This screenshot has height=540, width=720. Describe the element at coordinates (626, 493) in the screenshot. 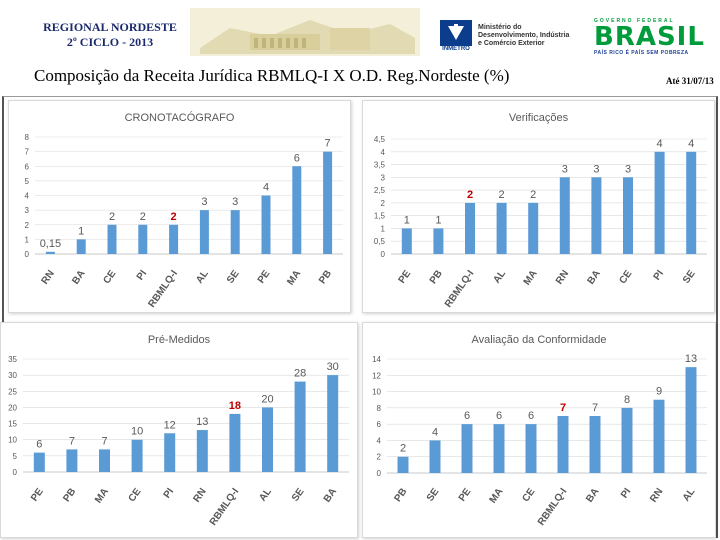

I see `category-label: PI` at that location.